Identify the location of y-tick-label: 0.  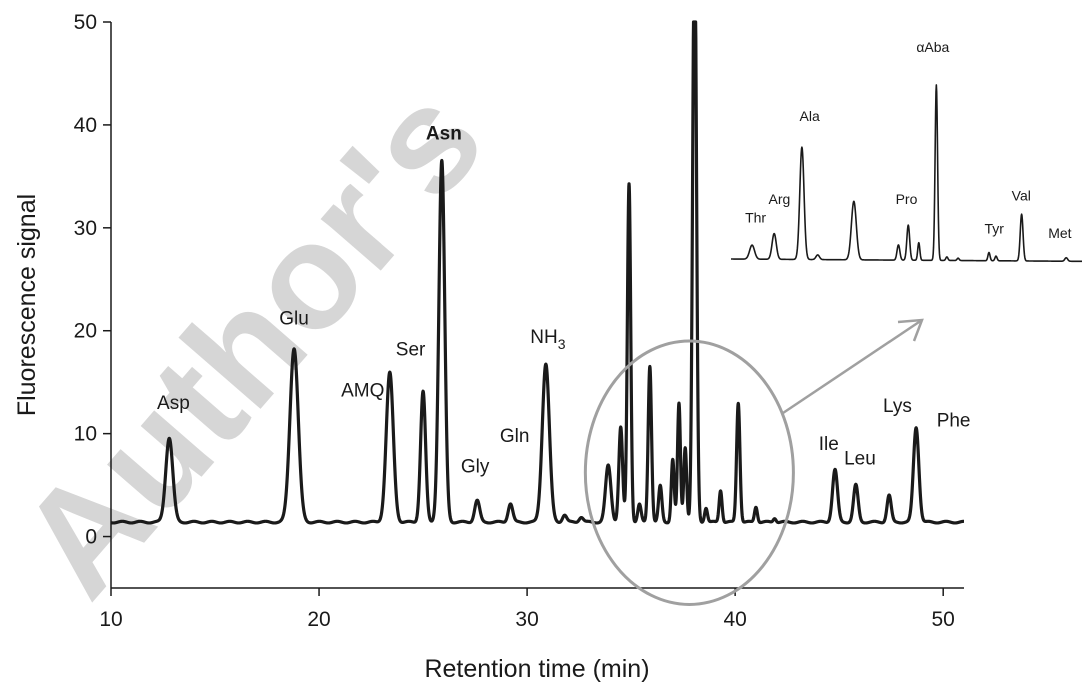
(91, 537).